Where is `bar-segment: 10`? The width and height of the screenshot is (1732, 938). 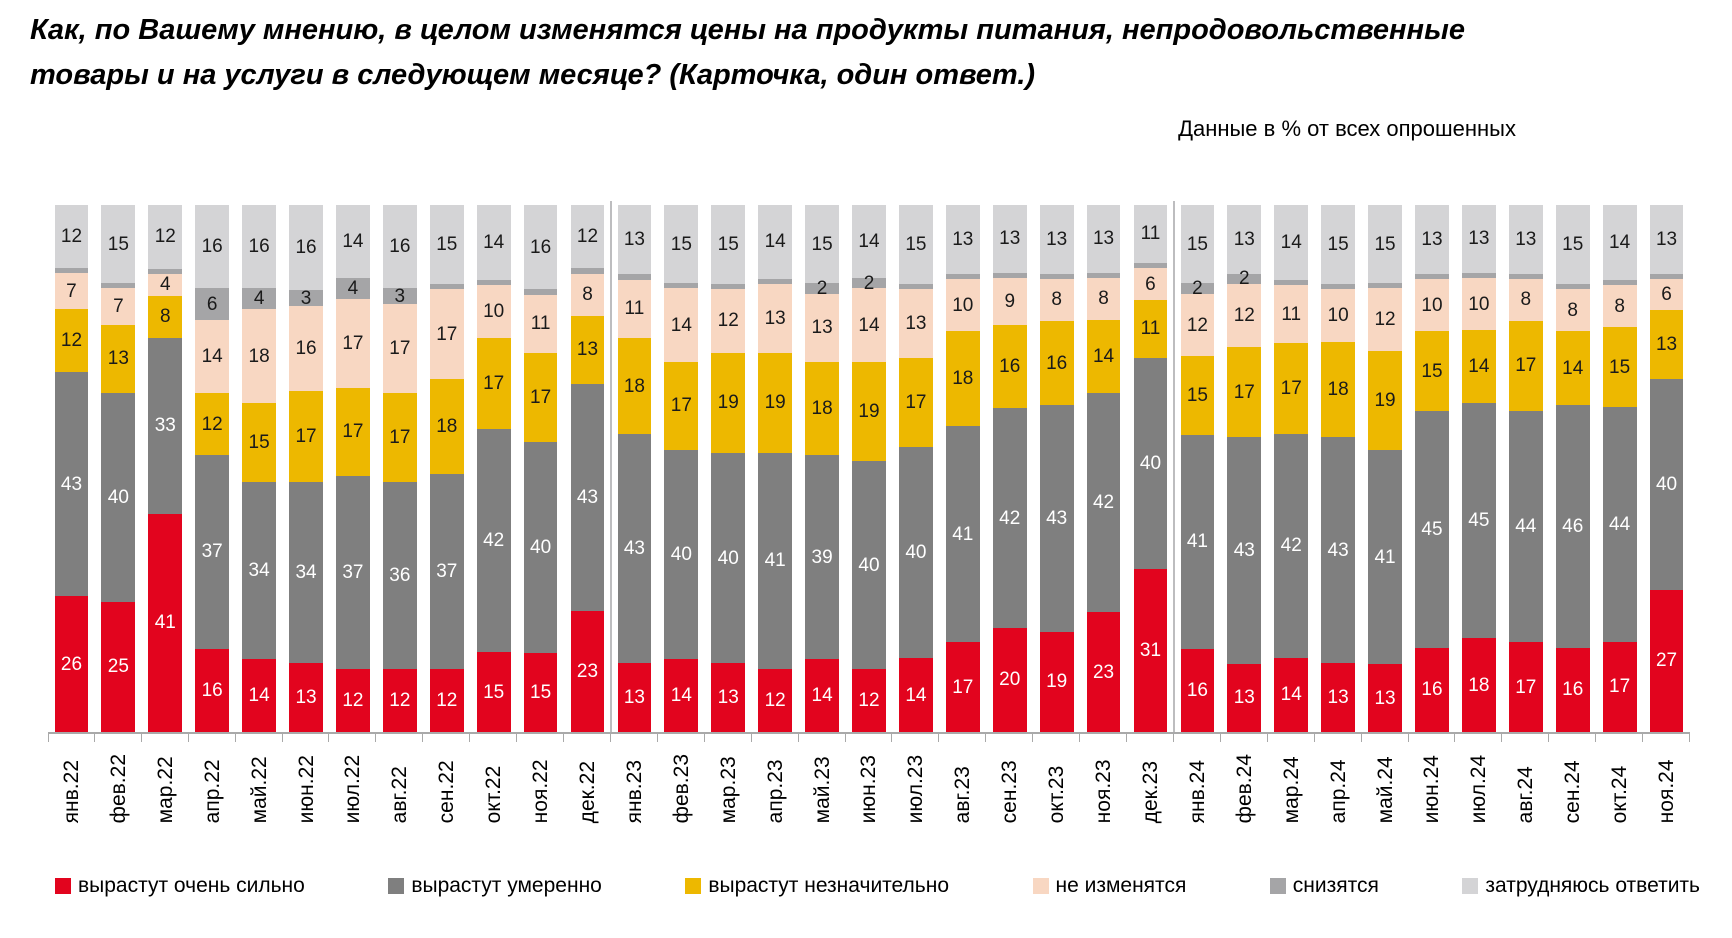 bar-segment: 10 is located at coordinates (1478, 304).